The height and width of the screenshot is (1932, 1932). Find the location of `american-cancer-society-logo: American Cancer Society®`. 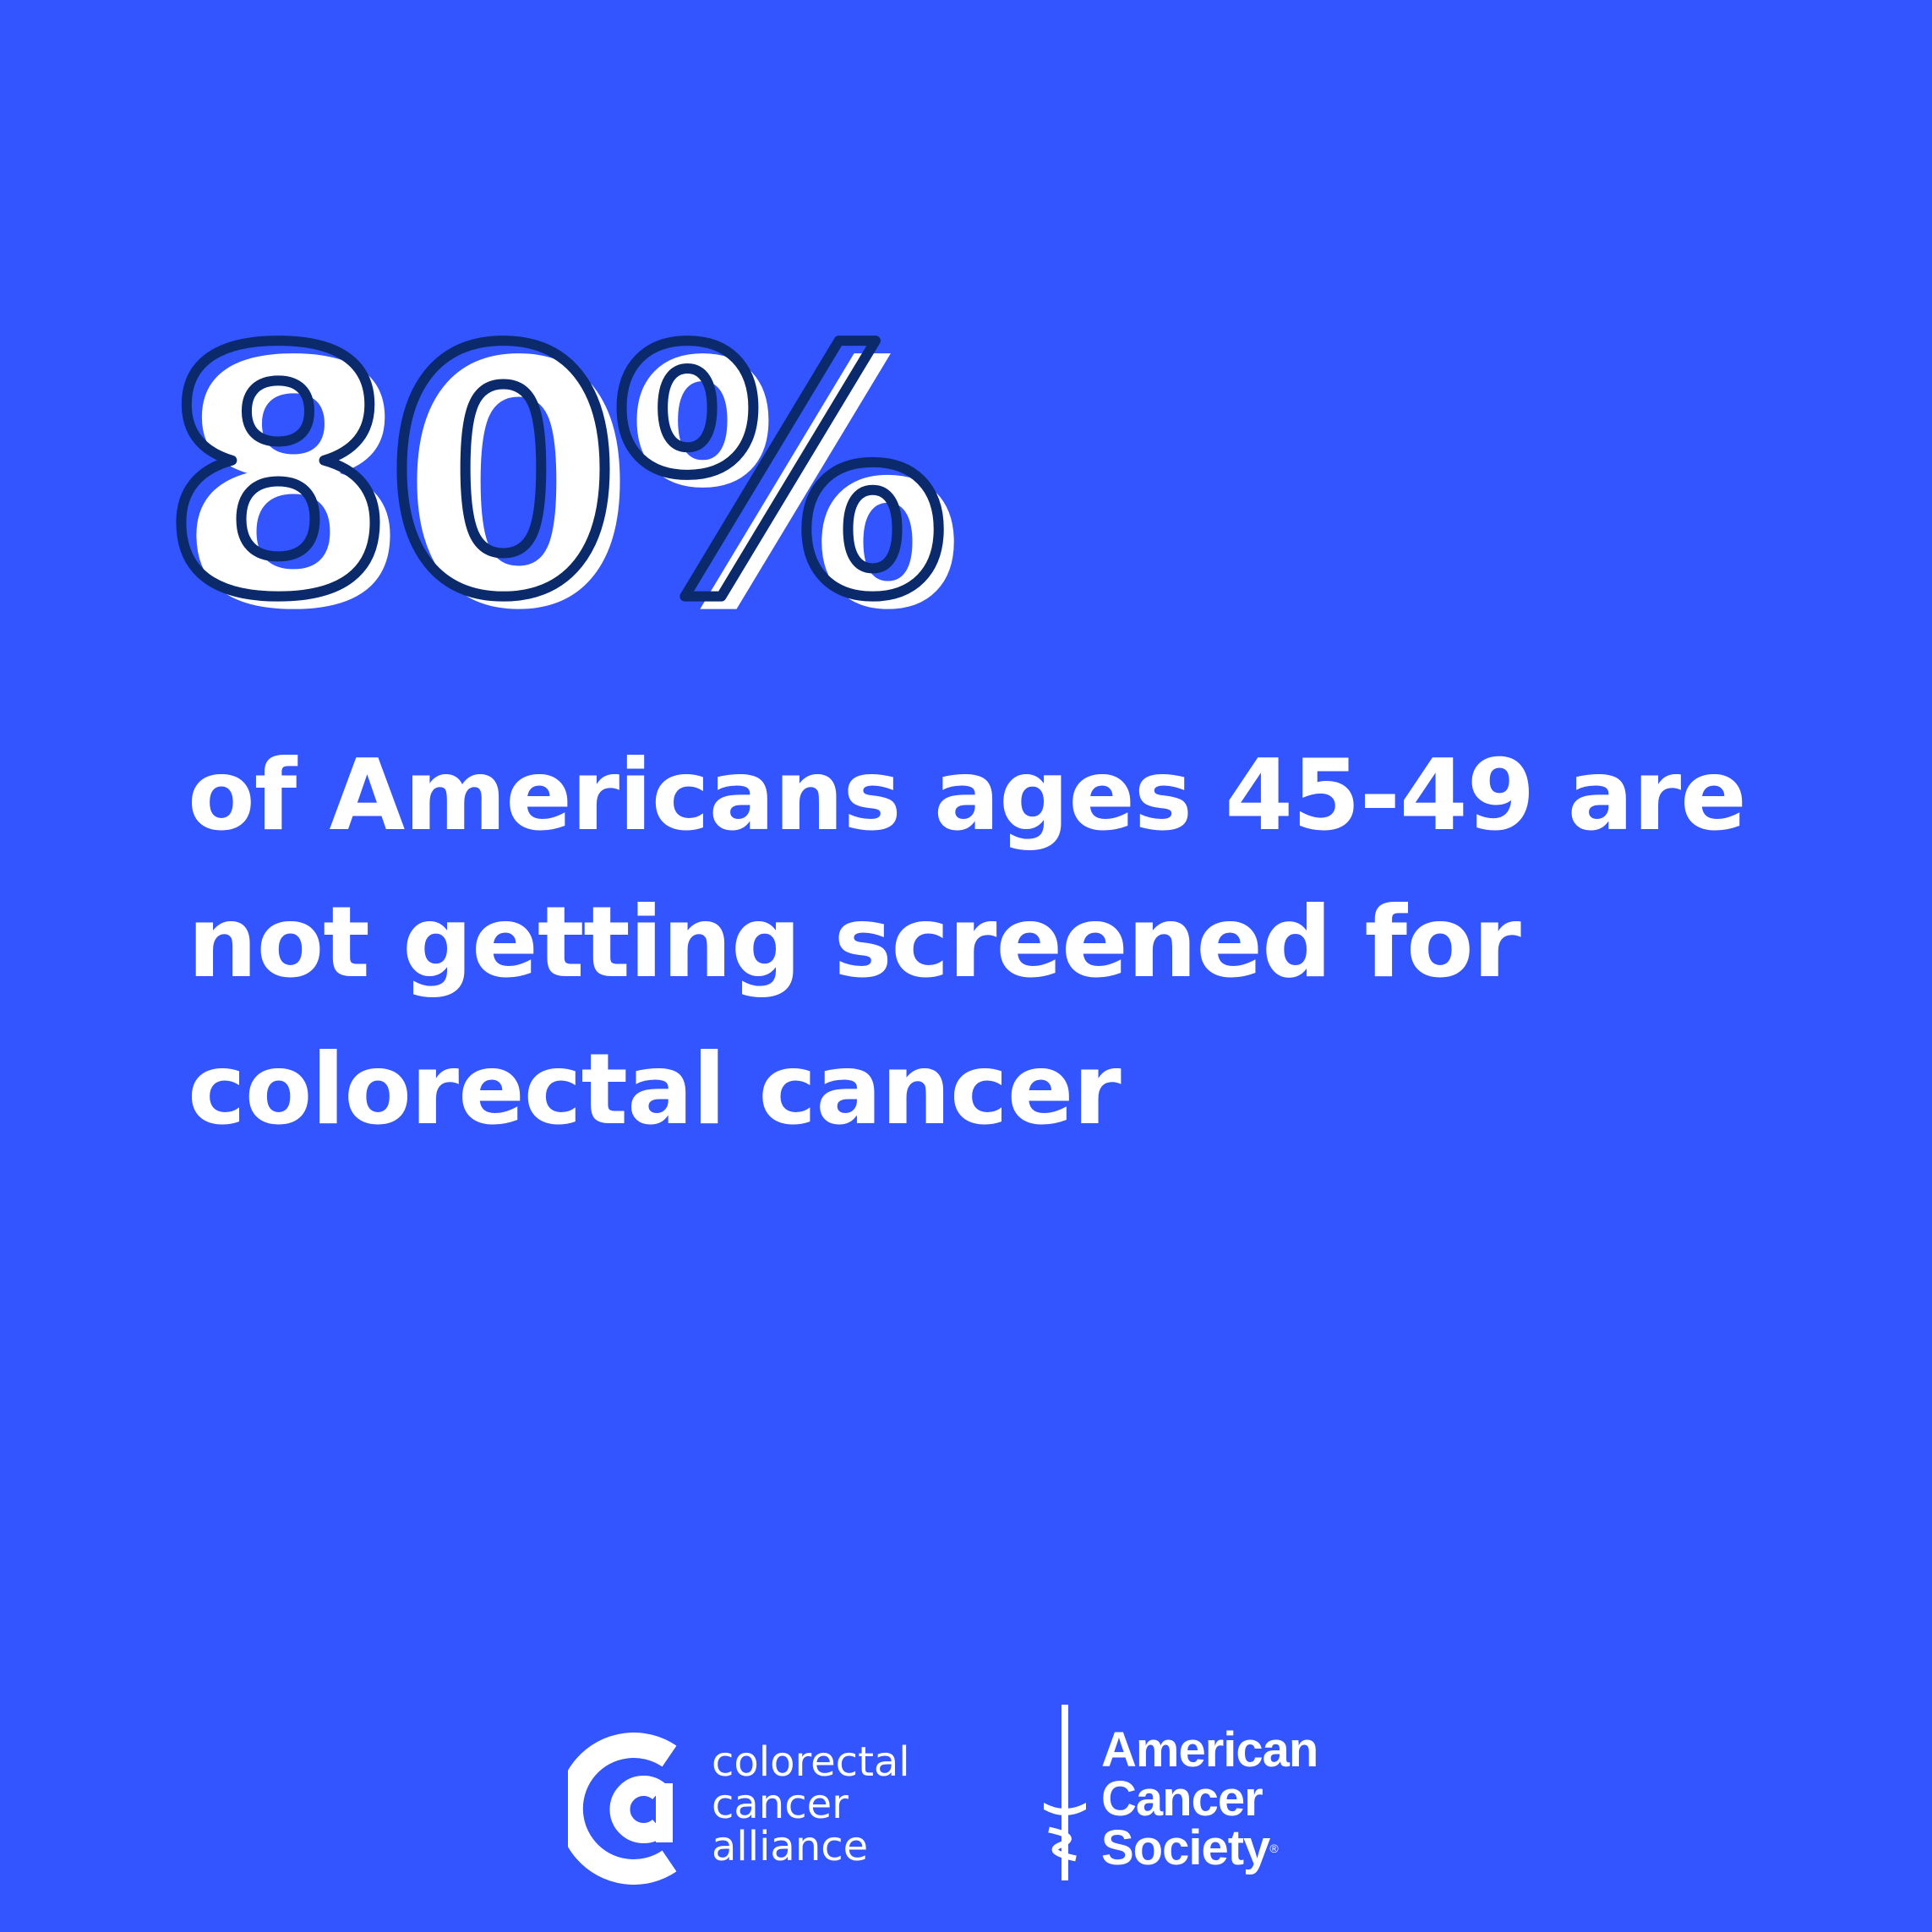

american-cancer-society-logo: American Cancer Society® is located at coordinates (1212, 1794).